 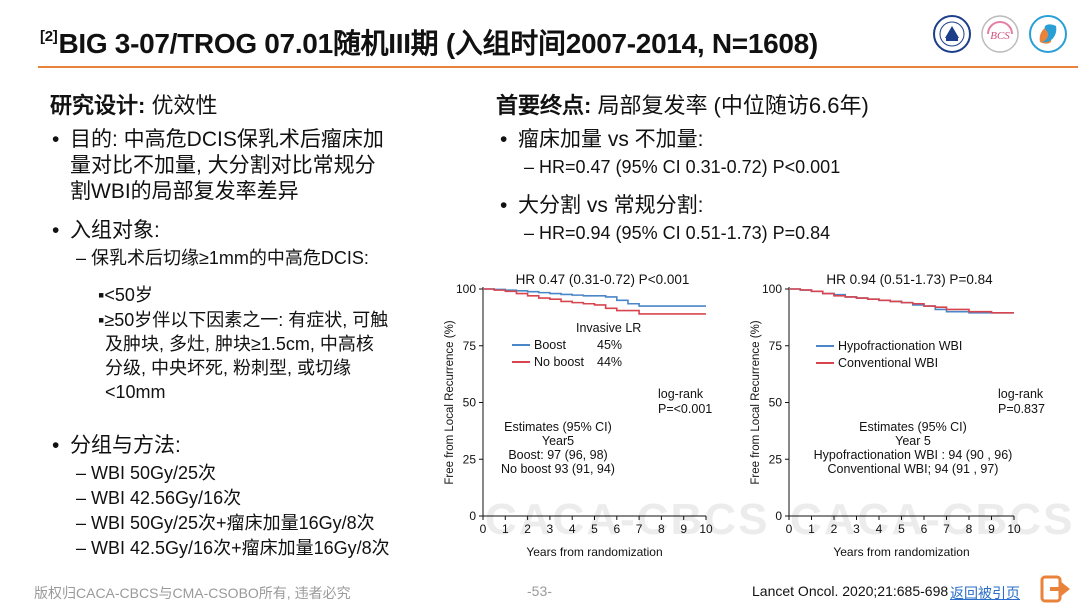 What do you see at coordinates (602, 205) in the screenshot?
I see `fractionation-comparison-bullet: • 大分割 vs 常规分割:` at bounding box center [602, 205].